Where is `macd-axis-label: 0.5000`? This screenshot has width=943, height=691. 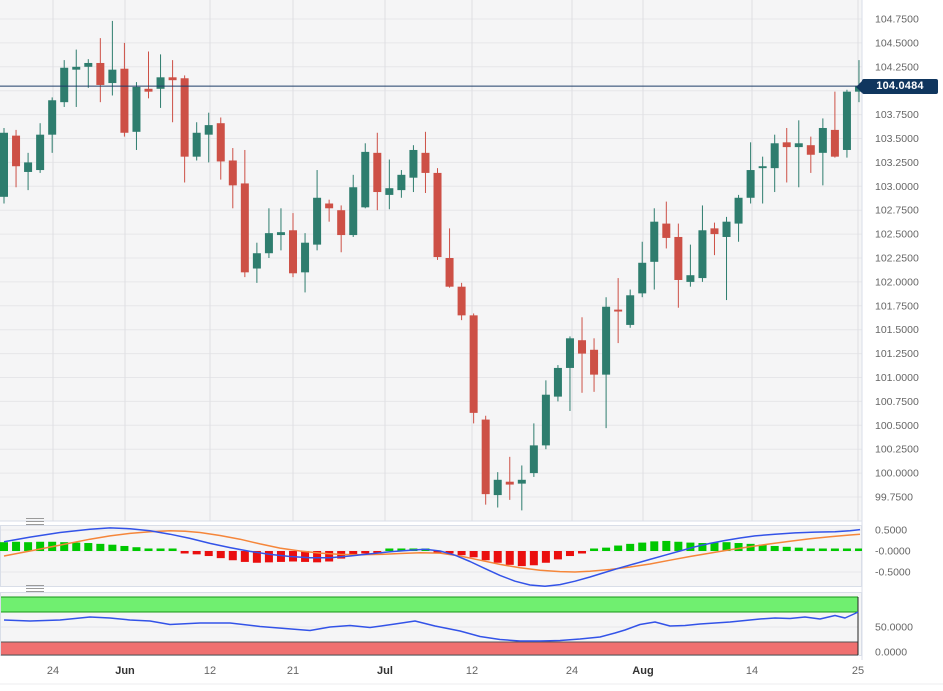 macd-axis-label: 0.5000 is located at coordinates (891, 531).